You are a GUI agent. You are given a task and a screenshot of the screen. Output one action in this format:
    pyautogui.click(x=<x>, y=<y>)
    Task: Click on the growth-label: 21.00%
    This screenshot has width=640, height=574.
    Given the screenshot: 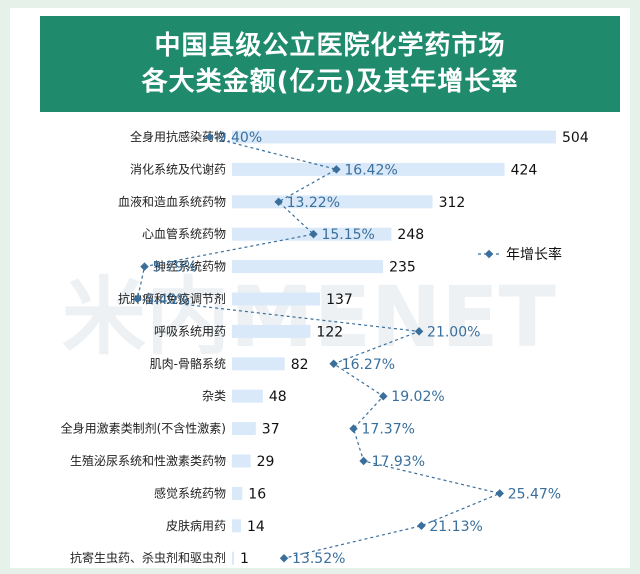 What is the action you would take?
    pyautogui.click(x=453, y=332)
    